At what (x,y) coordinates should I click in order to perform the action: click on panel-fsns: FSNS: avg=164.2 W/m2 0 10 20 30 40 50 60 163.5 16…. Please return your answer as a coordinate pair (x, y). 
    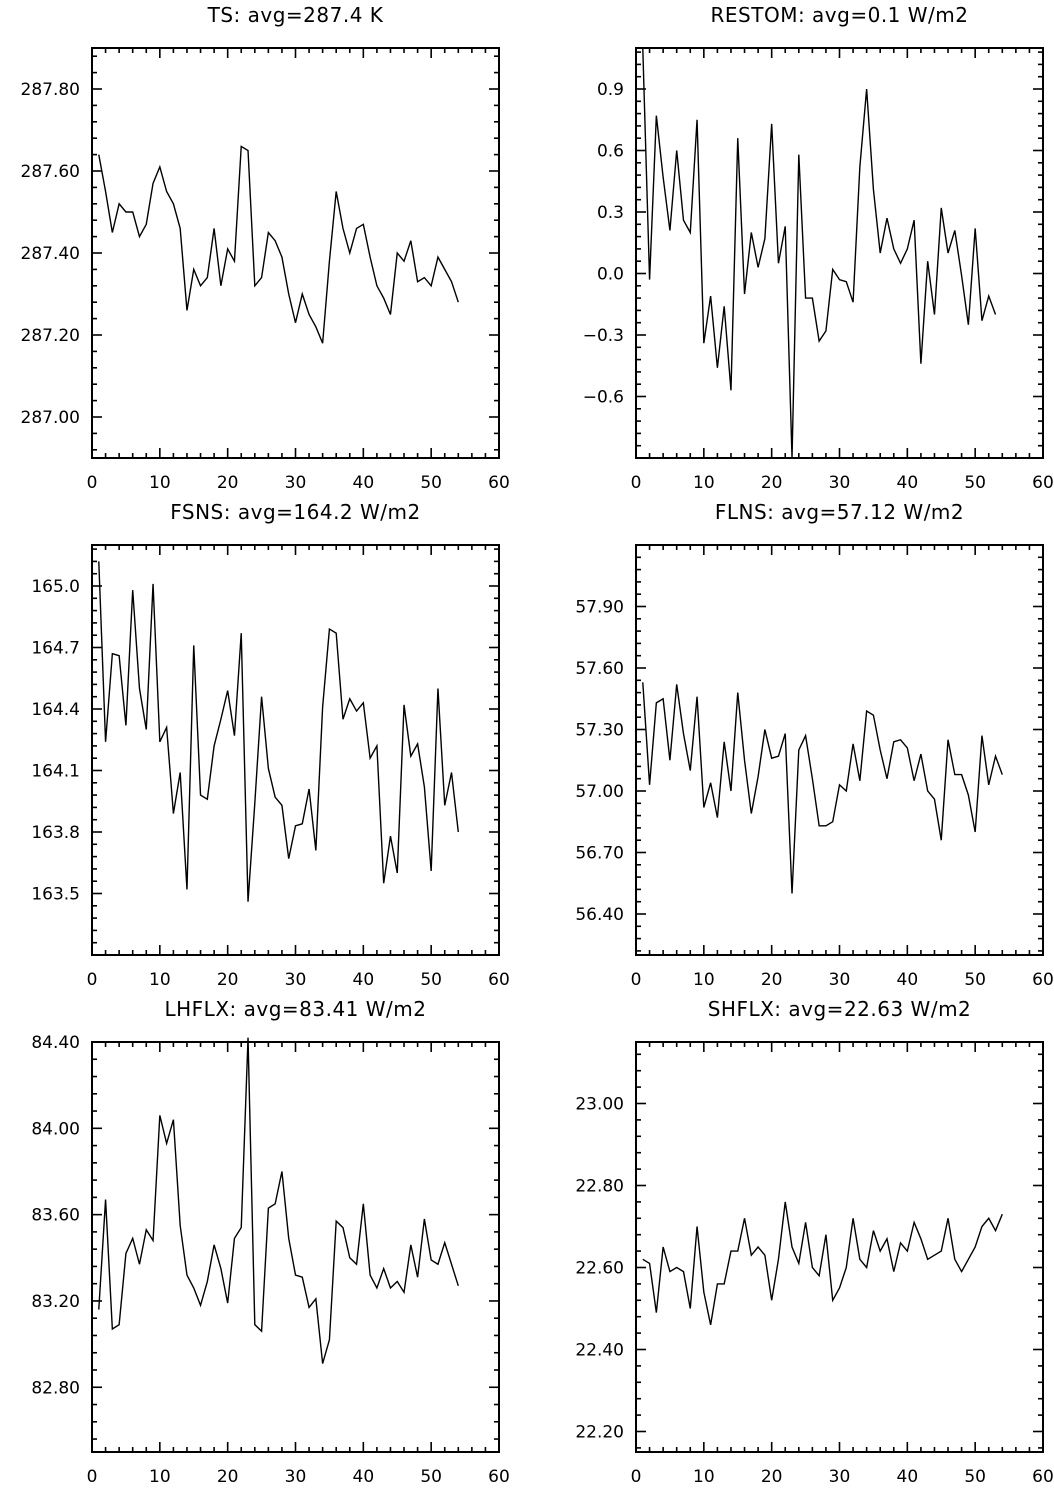
    Looking at the image, I should click on (270, 745).